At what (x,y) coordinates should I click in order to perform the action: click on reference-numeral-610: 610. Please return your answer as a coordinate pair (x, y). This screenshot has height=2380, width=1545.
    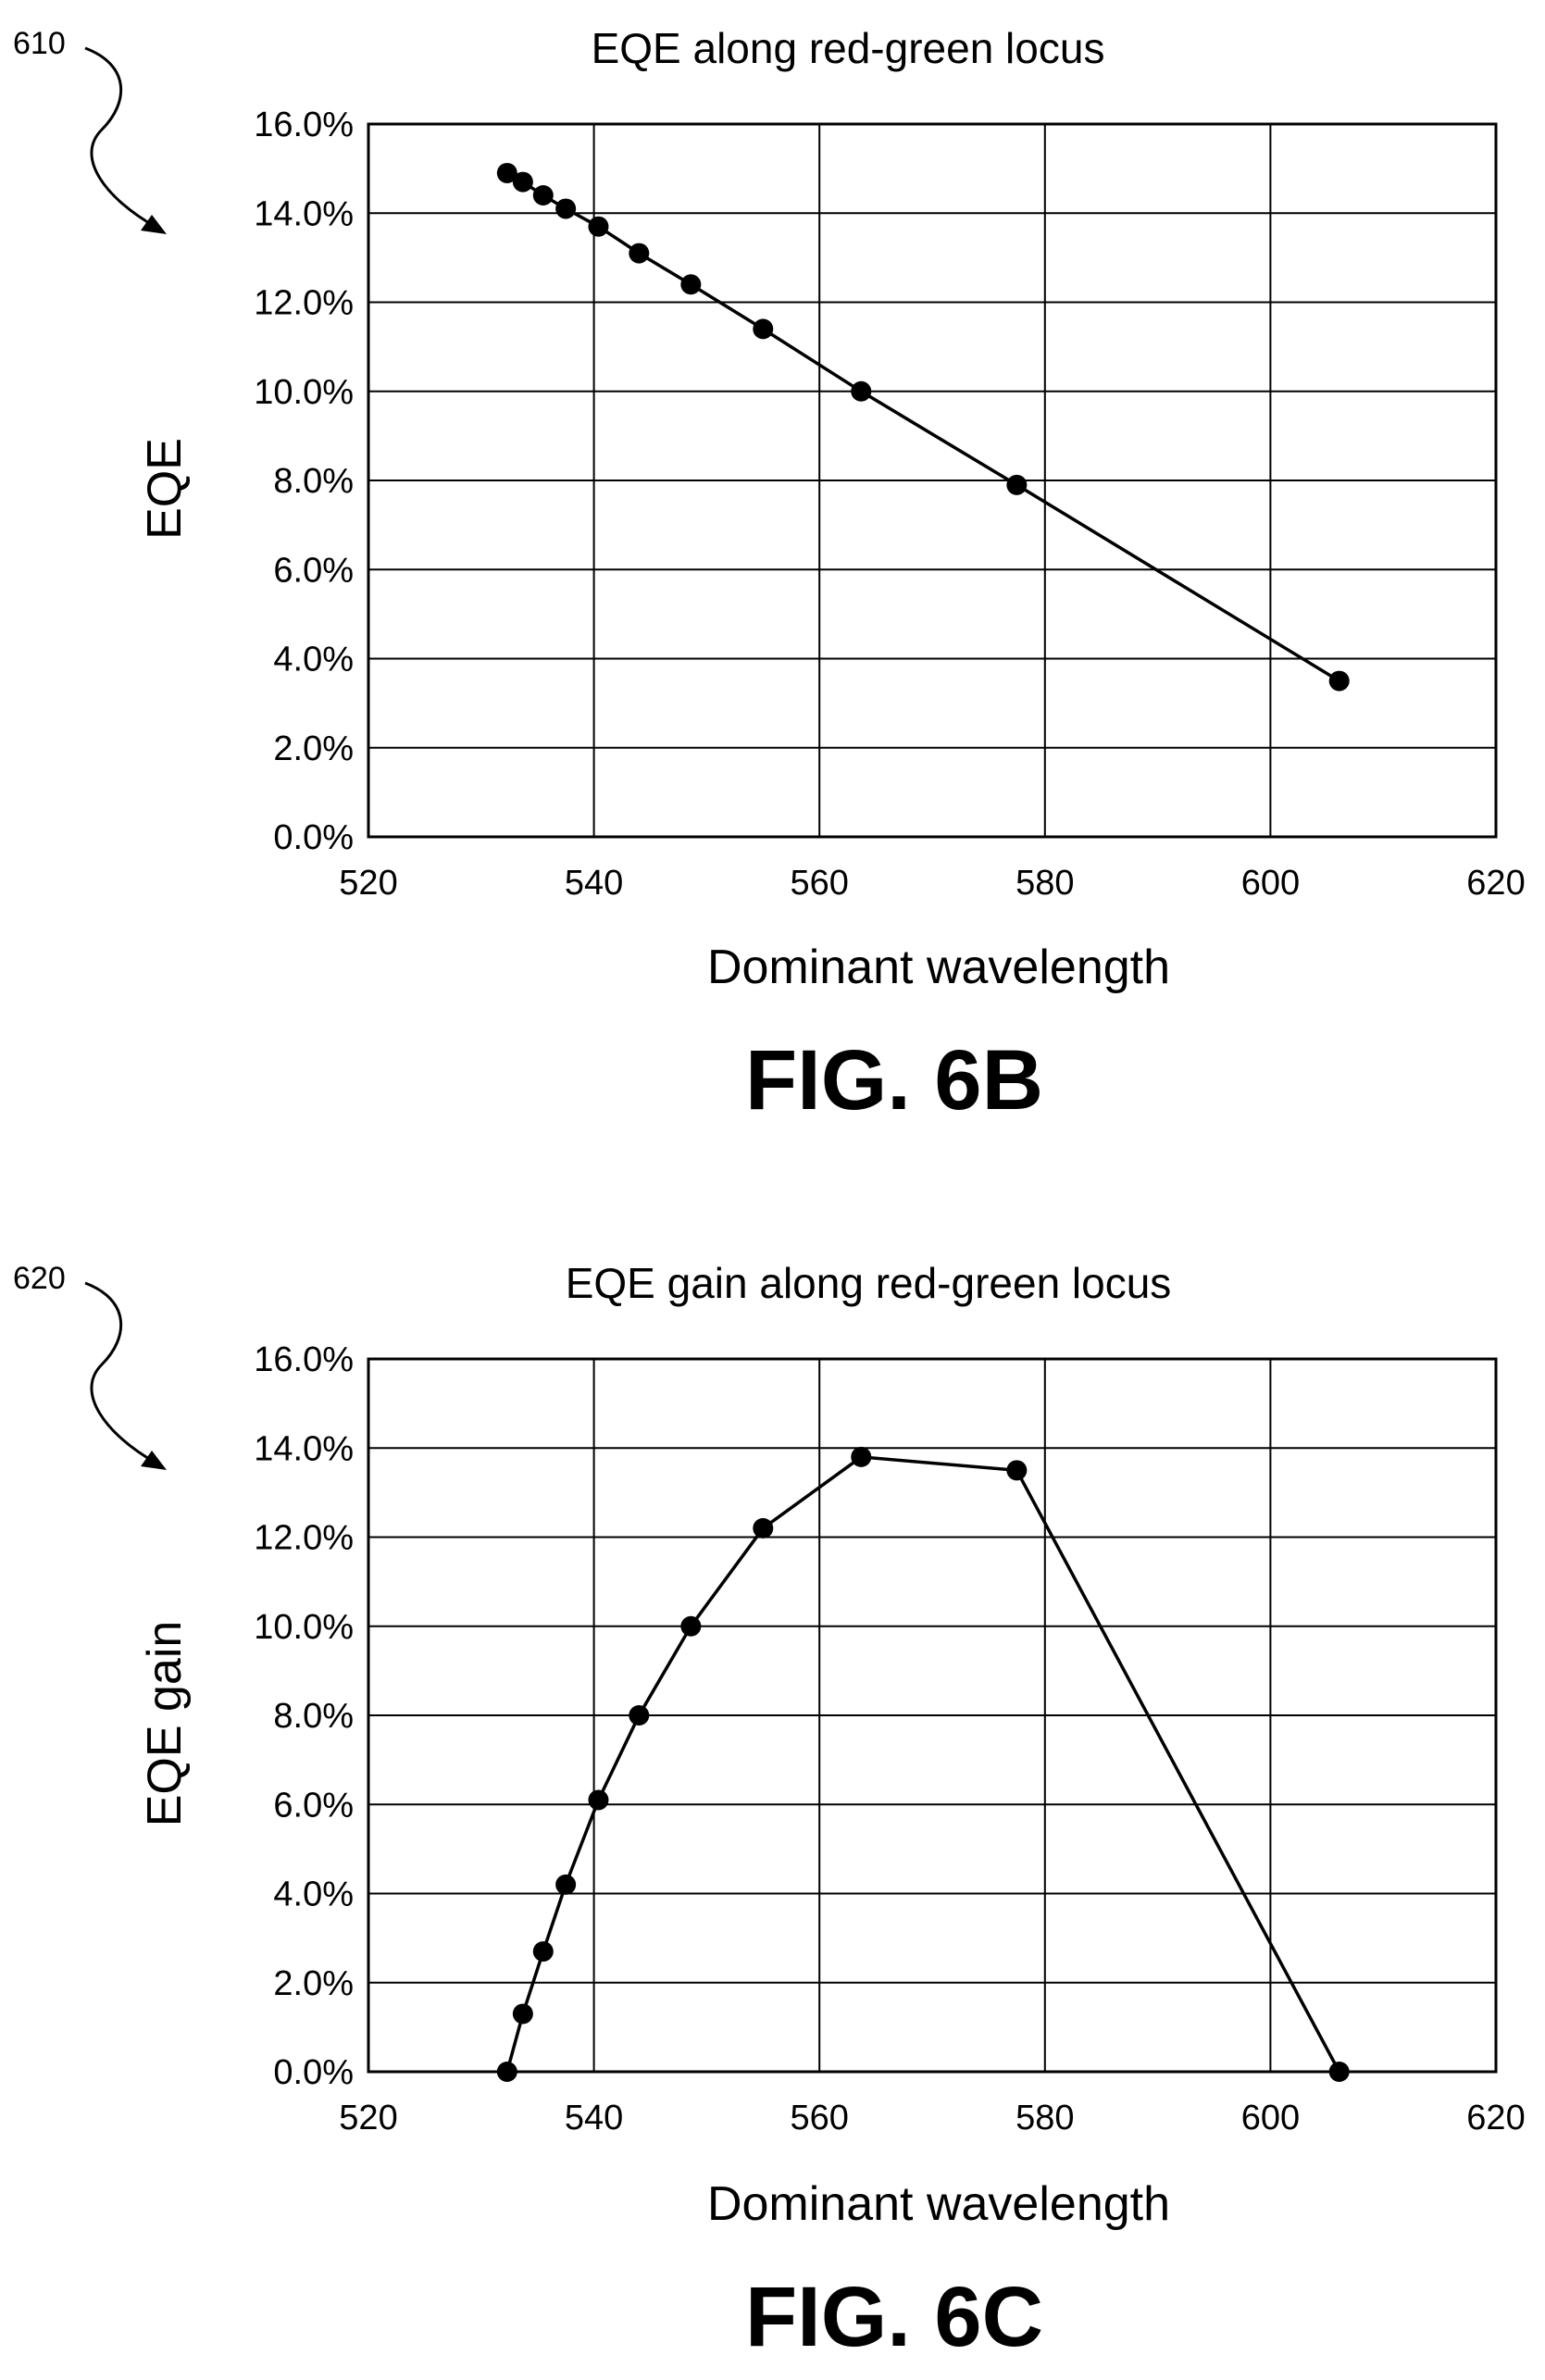
    Looking at the image, I should click on (39, 43).